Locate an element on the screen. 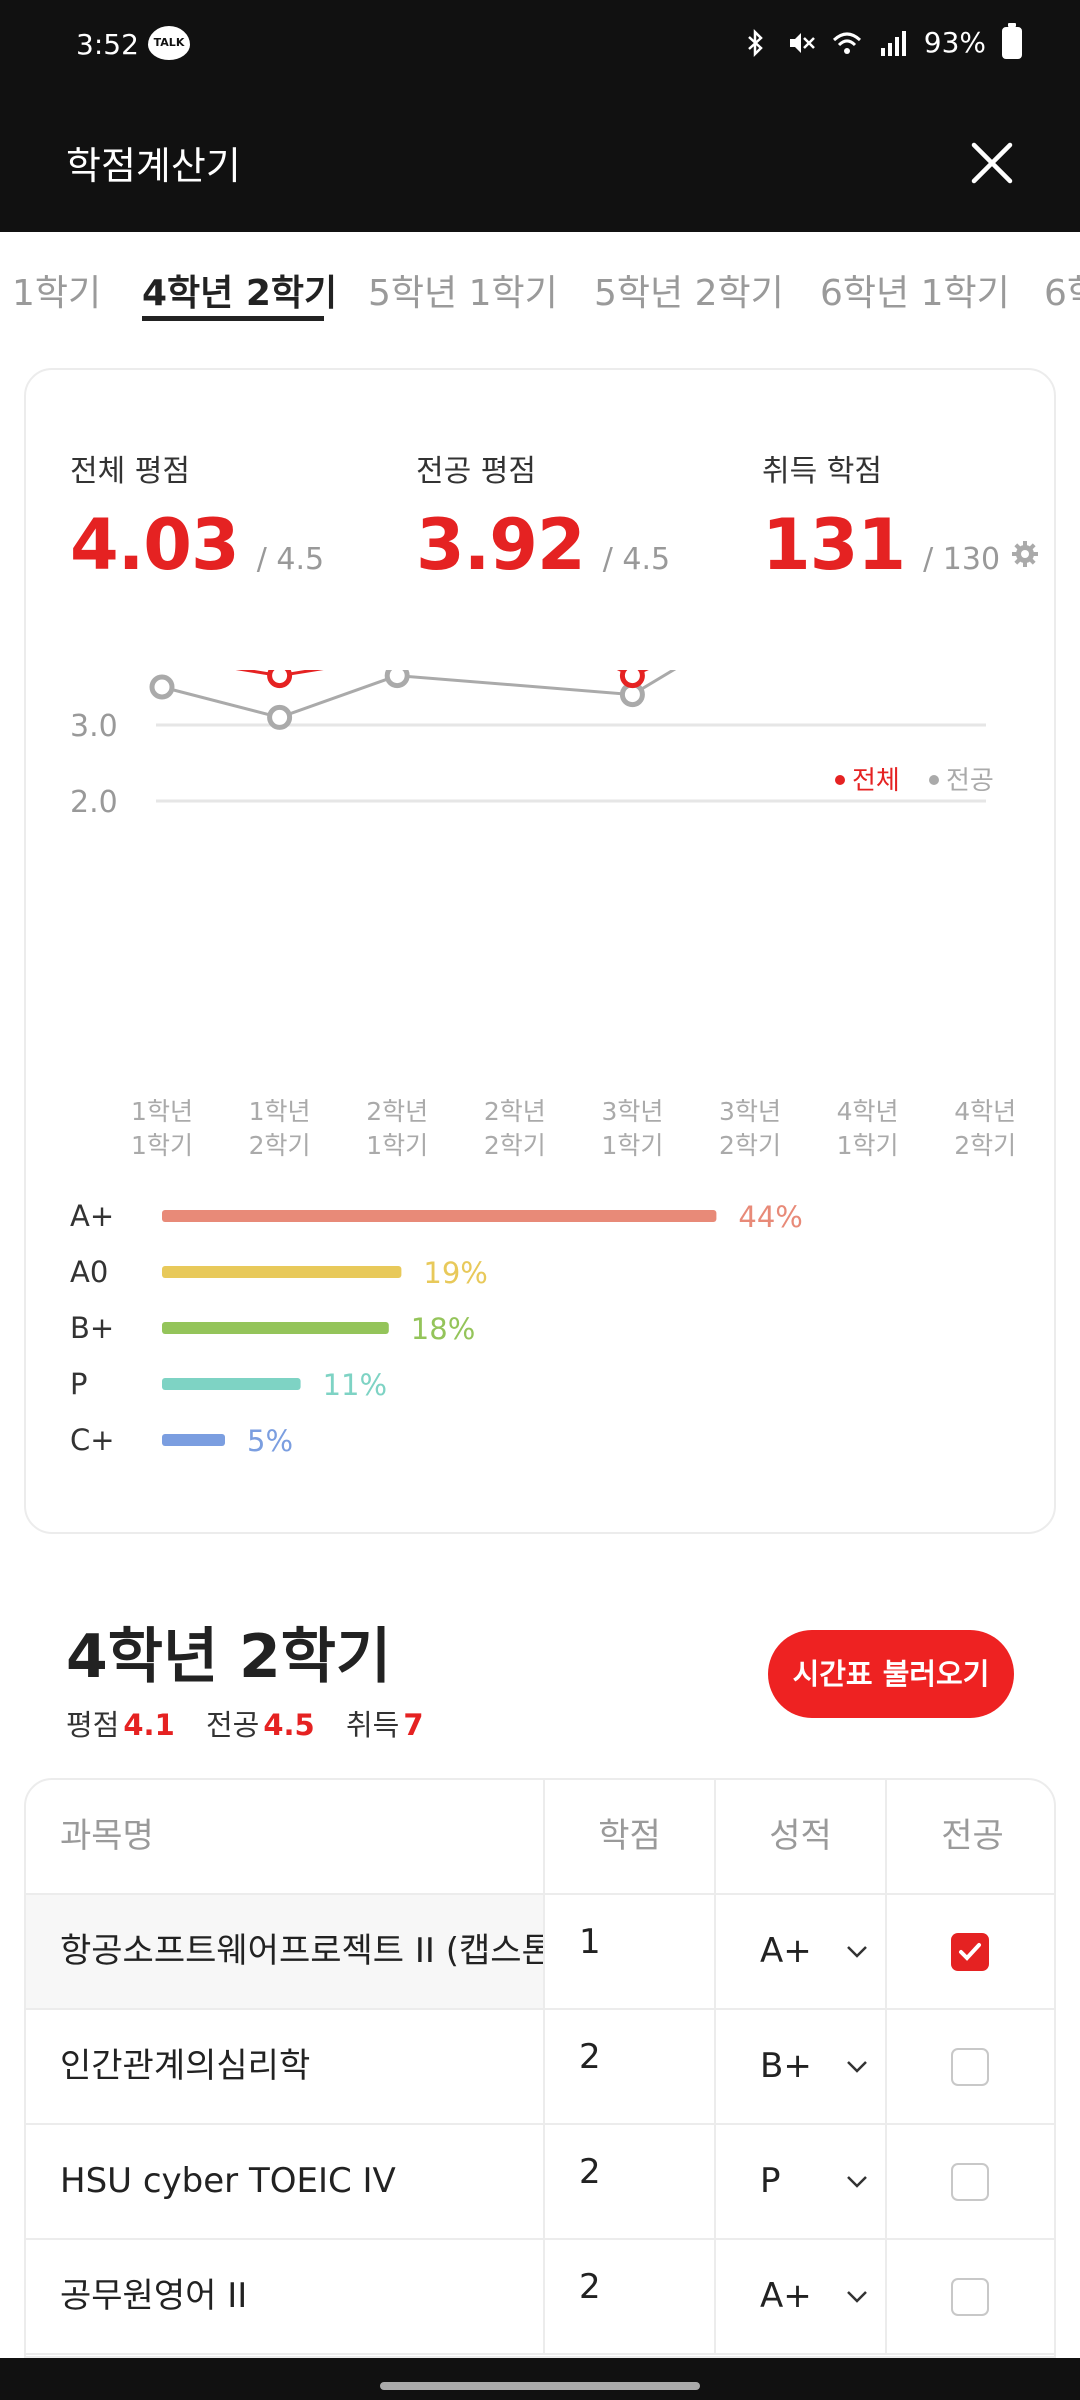 The width and height of the screenshot is (1080, 2400). wifi-icon is located at coordinates (846, 43).